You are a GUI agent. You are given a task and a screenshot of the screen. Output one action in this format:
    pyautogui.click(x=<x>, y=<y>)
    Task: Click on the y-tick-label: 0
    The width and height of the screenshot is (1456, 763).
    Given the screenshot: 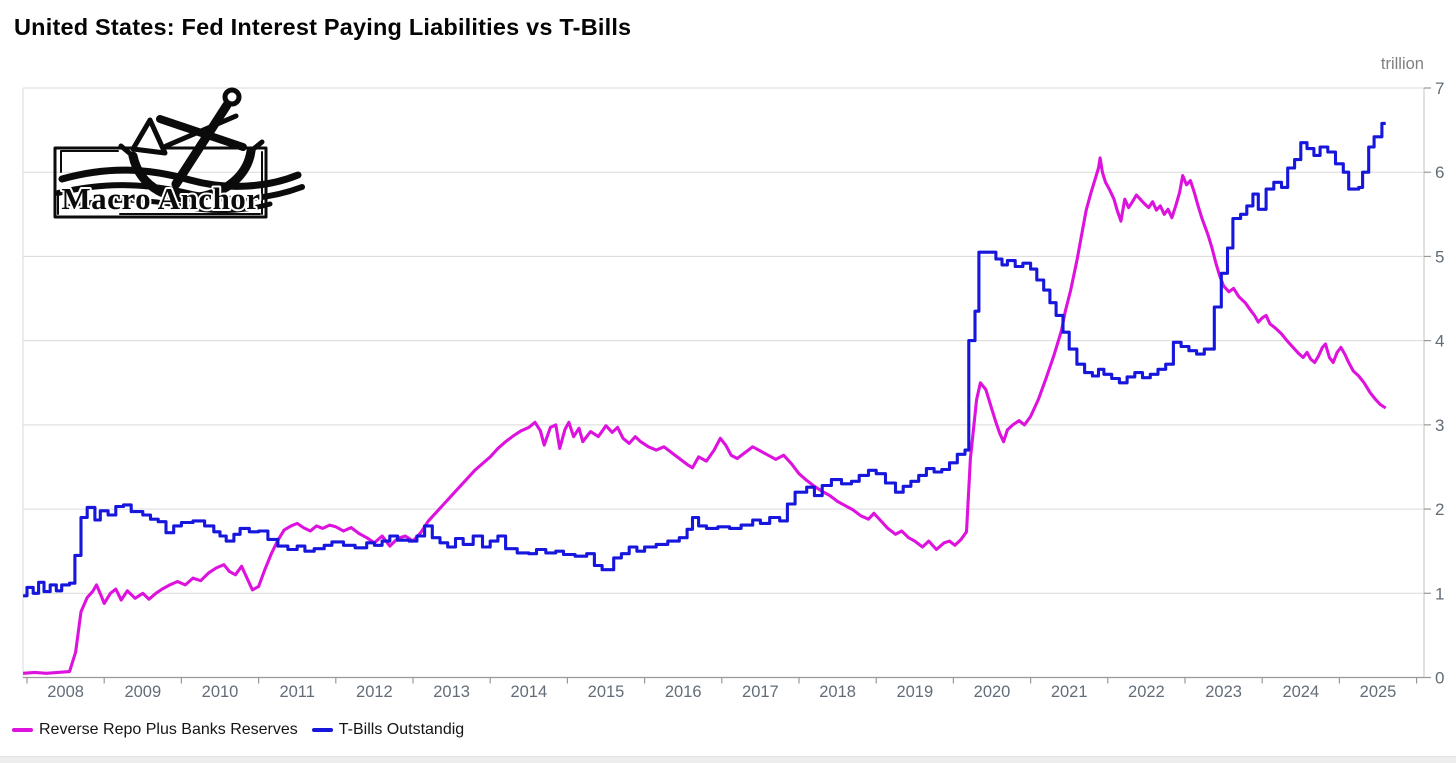 What is the action you would take?
    pyautogui.click(x=1439, y=678)
    